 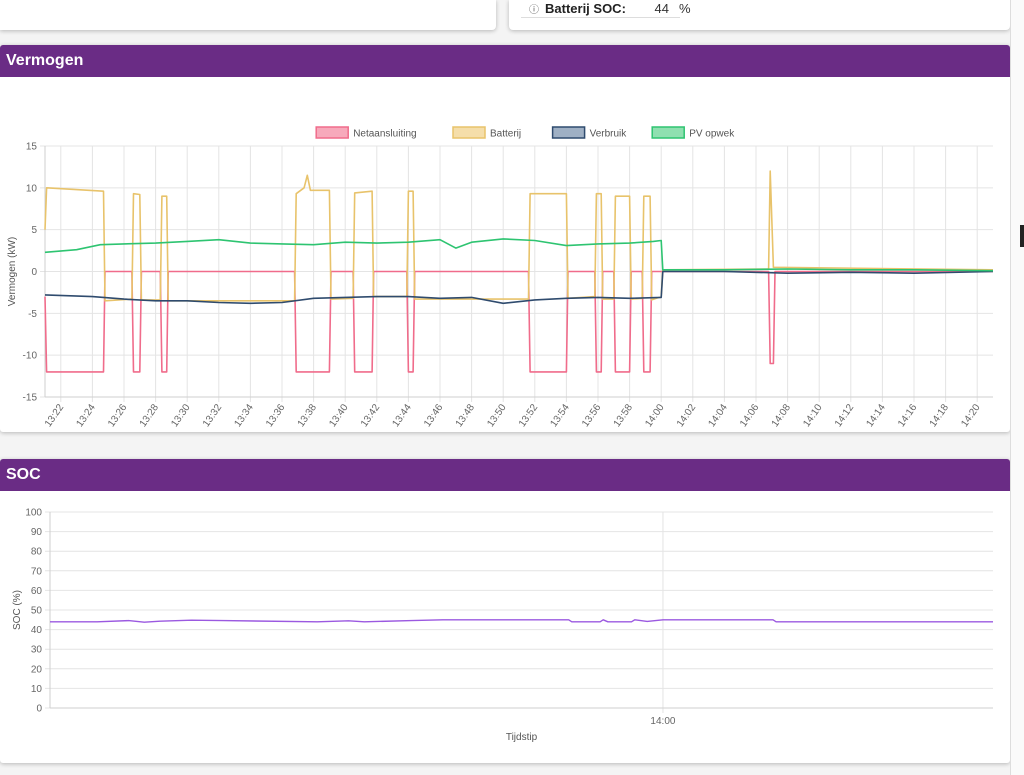 What do you see at coordinates (276, 415) in the screenshot?
I see `x-tick-label: 13:36` at bounding box center [276, 415].